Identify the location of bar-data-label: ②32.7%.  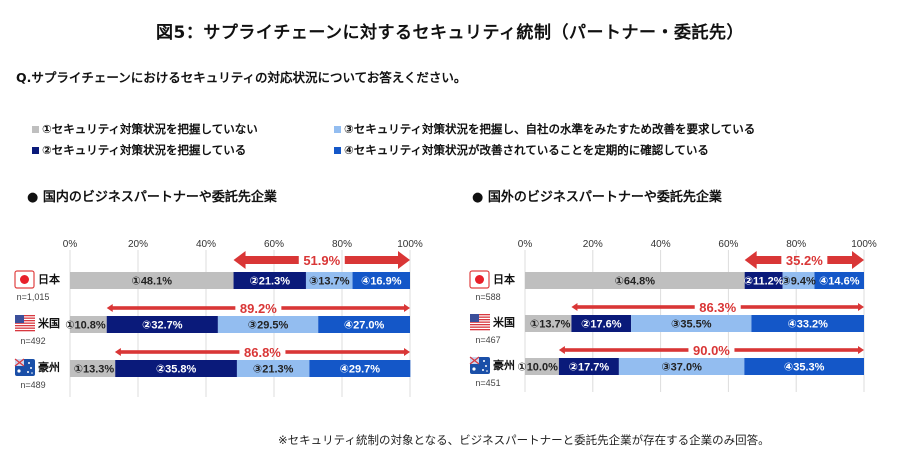
(162, 326).